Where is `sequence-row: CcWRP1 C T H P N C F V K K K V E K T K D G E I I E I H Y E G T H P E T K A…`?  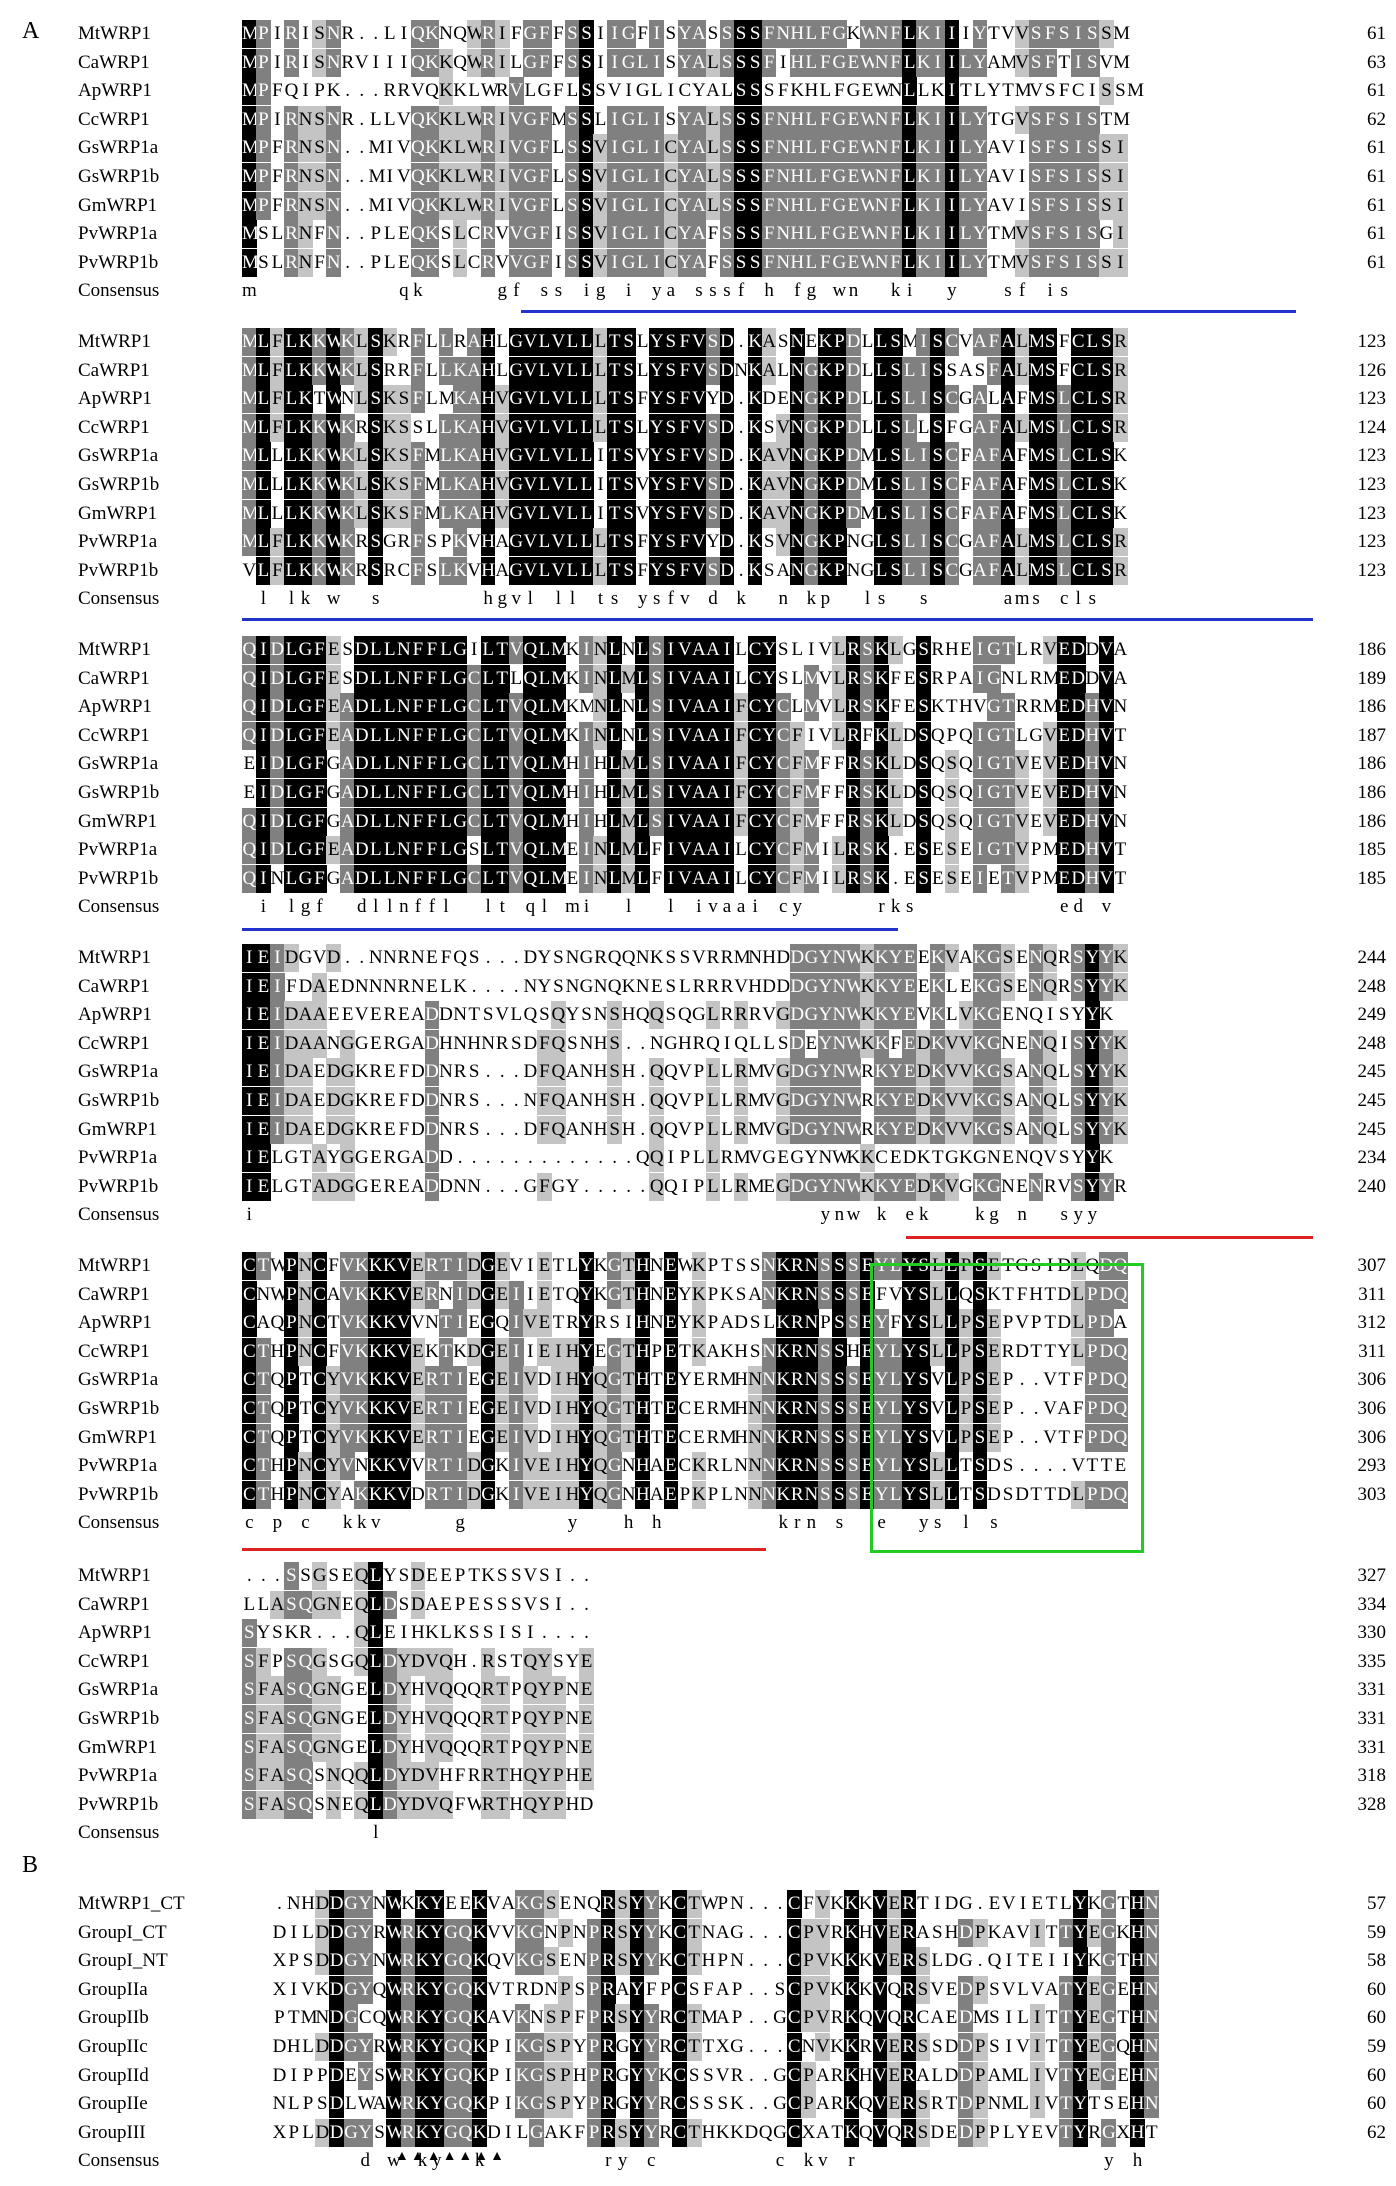
sequence-row: CcWRP1 C T H P N C F V K K K V E K T K D G E I I E I H Y E G T H P E T K A… is located at coordinates (698, 1351).